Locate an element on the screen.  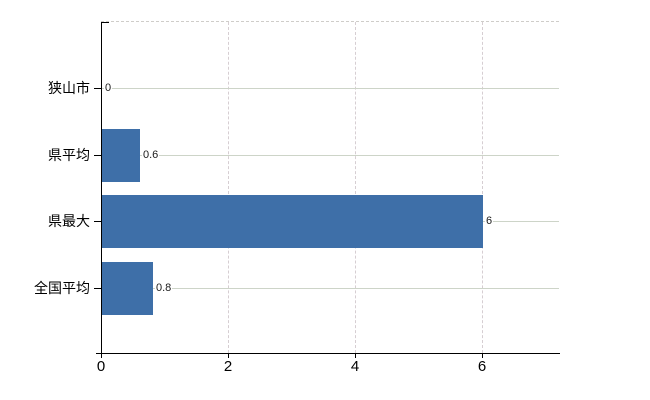
category-label: 県最大 is located at coordinates (69, 221).